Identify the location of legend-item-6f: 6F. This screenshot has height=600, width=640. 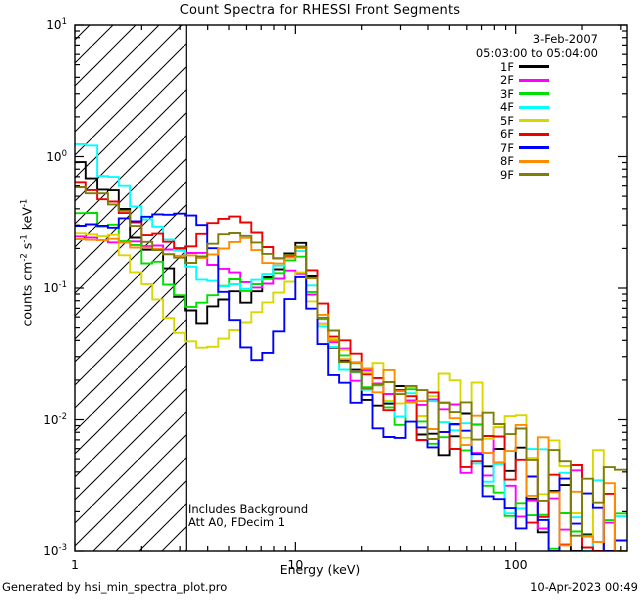
(524, 134).